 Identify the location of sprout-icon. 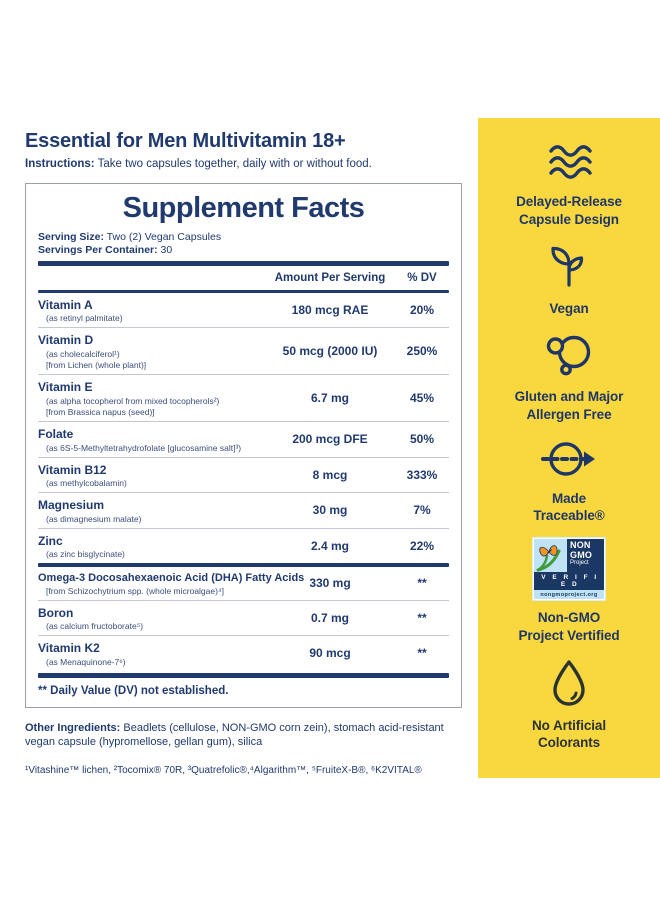
(569, 266).